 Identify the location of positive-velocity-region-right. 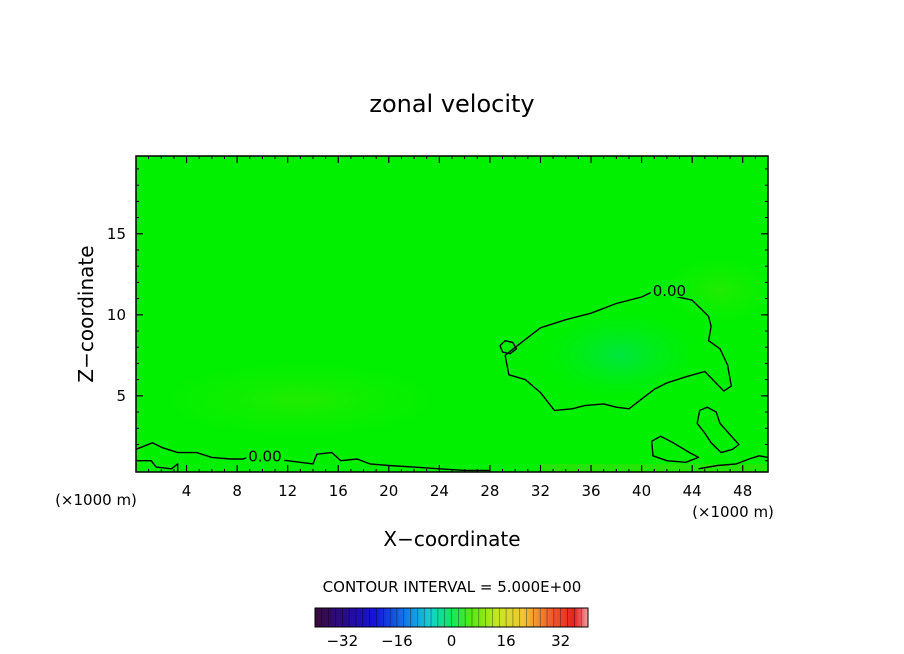
(714, 290).